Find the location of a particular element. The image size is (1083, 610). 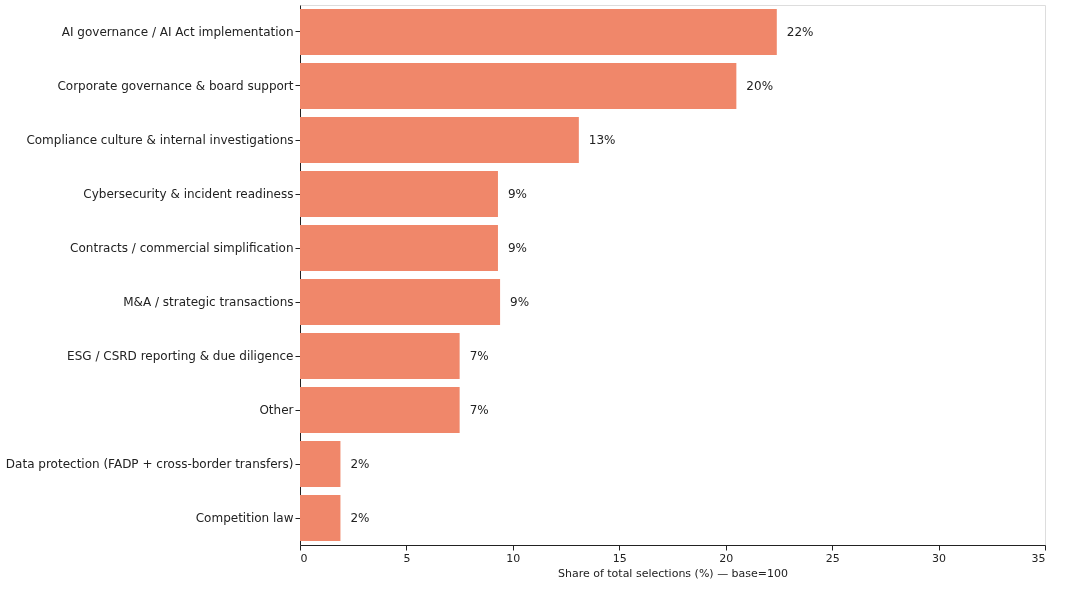

y-tick-label: M&A / strategic transactions is located at coordinates (208, 302).